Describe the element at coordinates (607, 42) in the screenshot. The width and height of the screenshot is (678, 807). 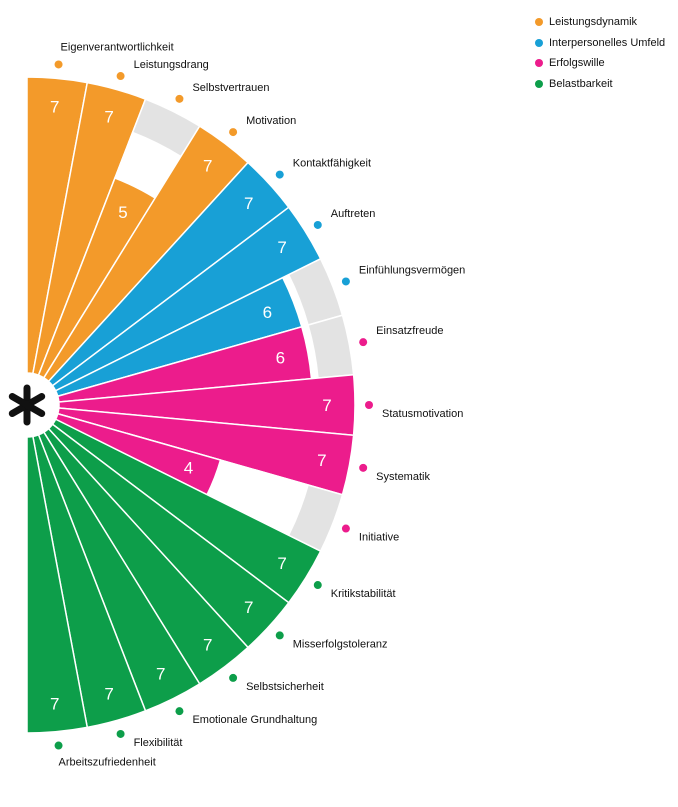
I see `legend-label-interpersonelles-umfeld: Interpersonelles Umfeld` at that location.